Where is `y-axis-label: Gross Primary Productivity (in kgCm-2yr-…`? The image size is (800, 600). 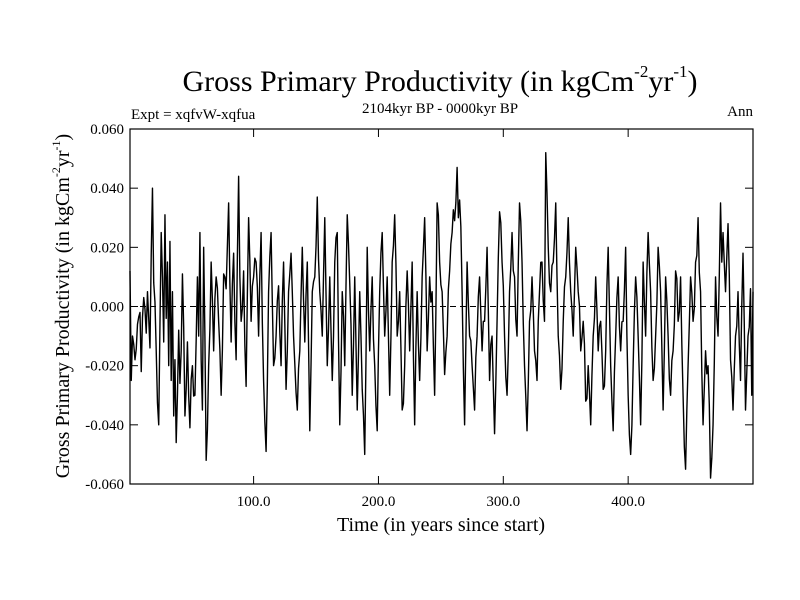
y-axis-label: Gross Primary Productivity (in kgCm-2yr-… is located at coordinates (61, 306).